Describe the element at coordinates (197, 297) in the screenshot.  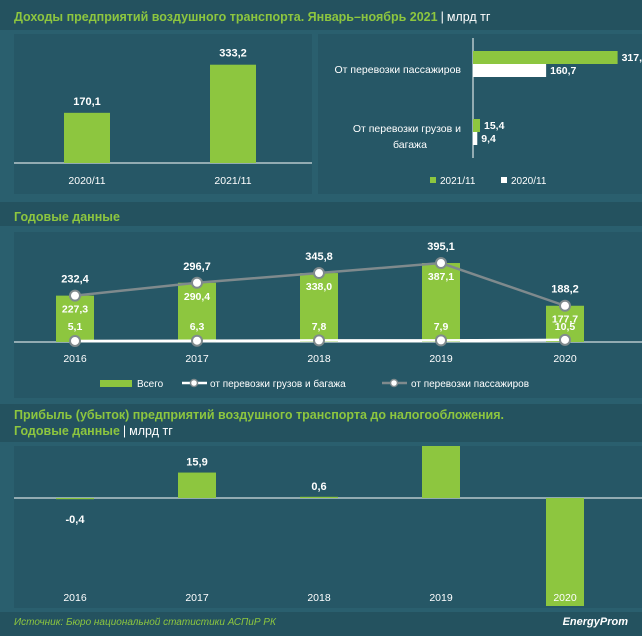
I see `value-label-passengers-2017: 290,4` at that location.